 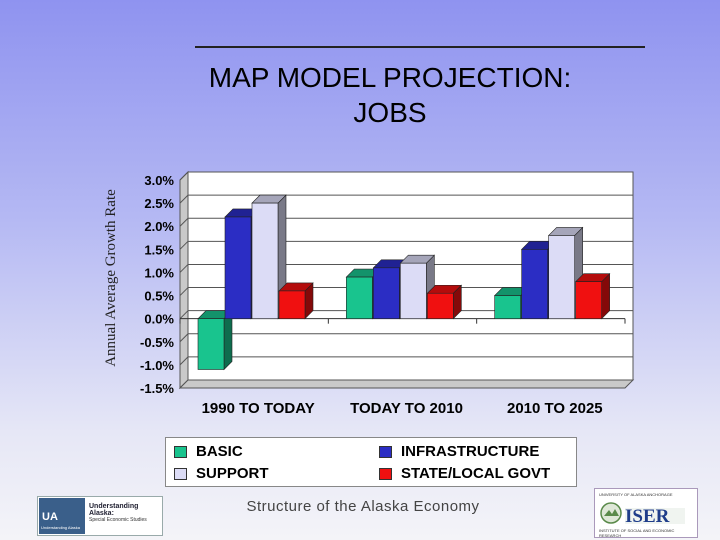 I want to click on bar-state-local-govt-1990-to-today, so click(x=292, y=304).